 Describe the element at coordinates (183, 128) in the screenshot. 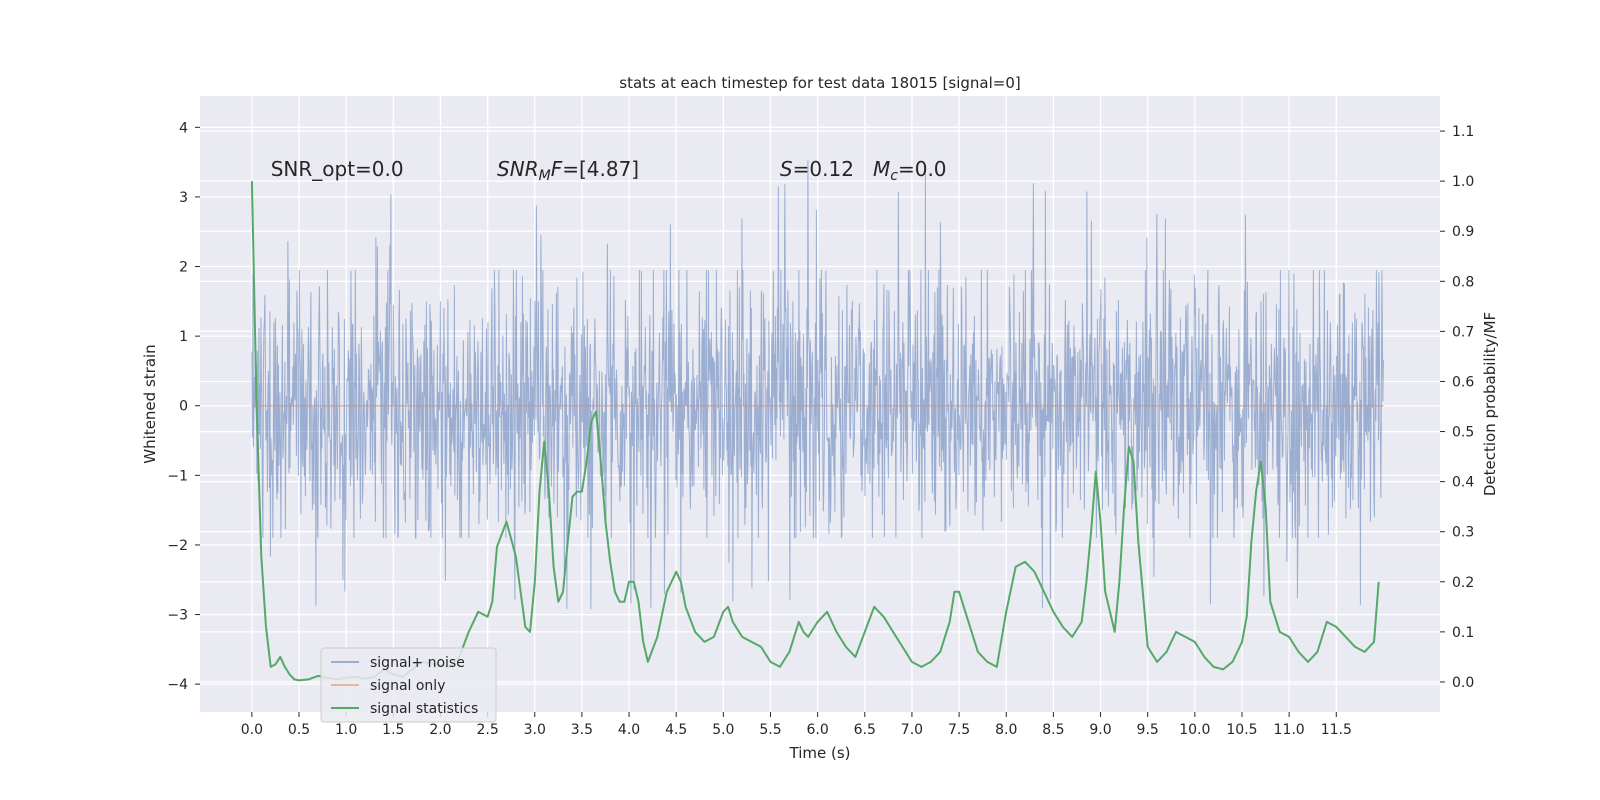

I see `y-tick-label: 4` at that location.